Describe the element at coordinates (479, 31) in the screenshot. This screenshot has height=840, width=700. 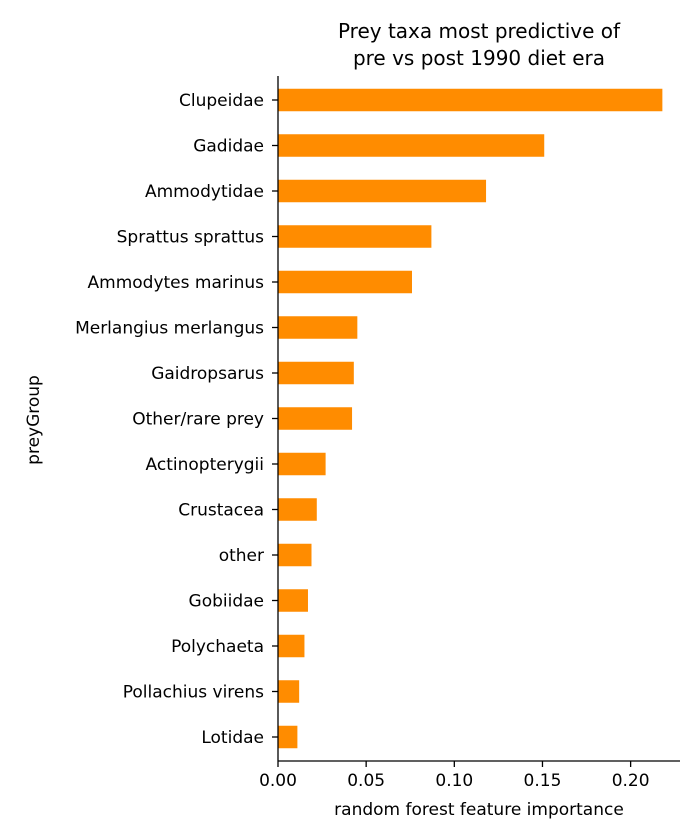
I see `chart-title-line-1: Prey taxa most predictive of` at that location.